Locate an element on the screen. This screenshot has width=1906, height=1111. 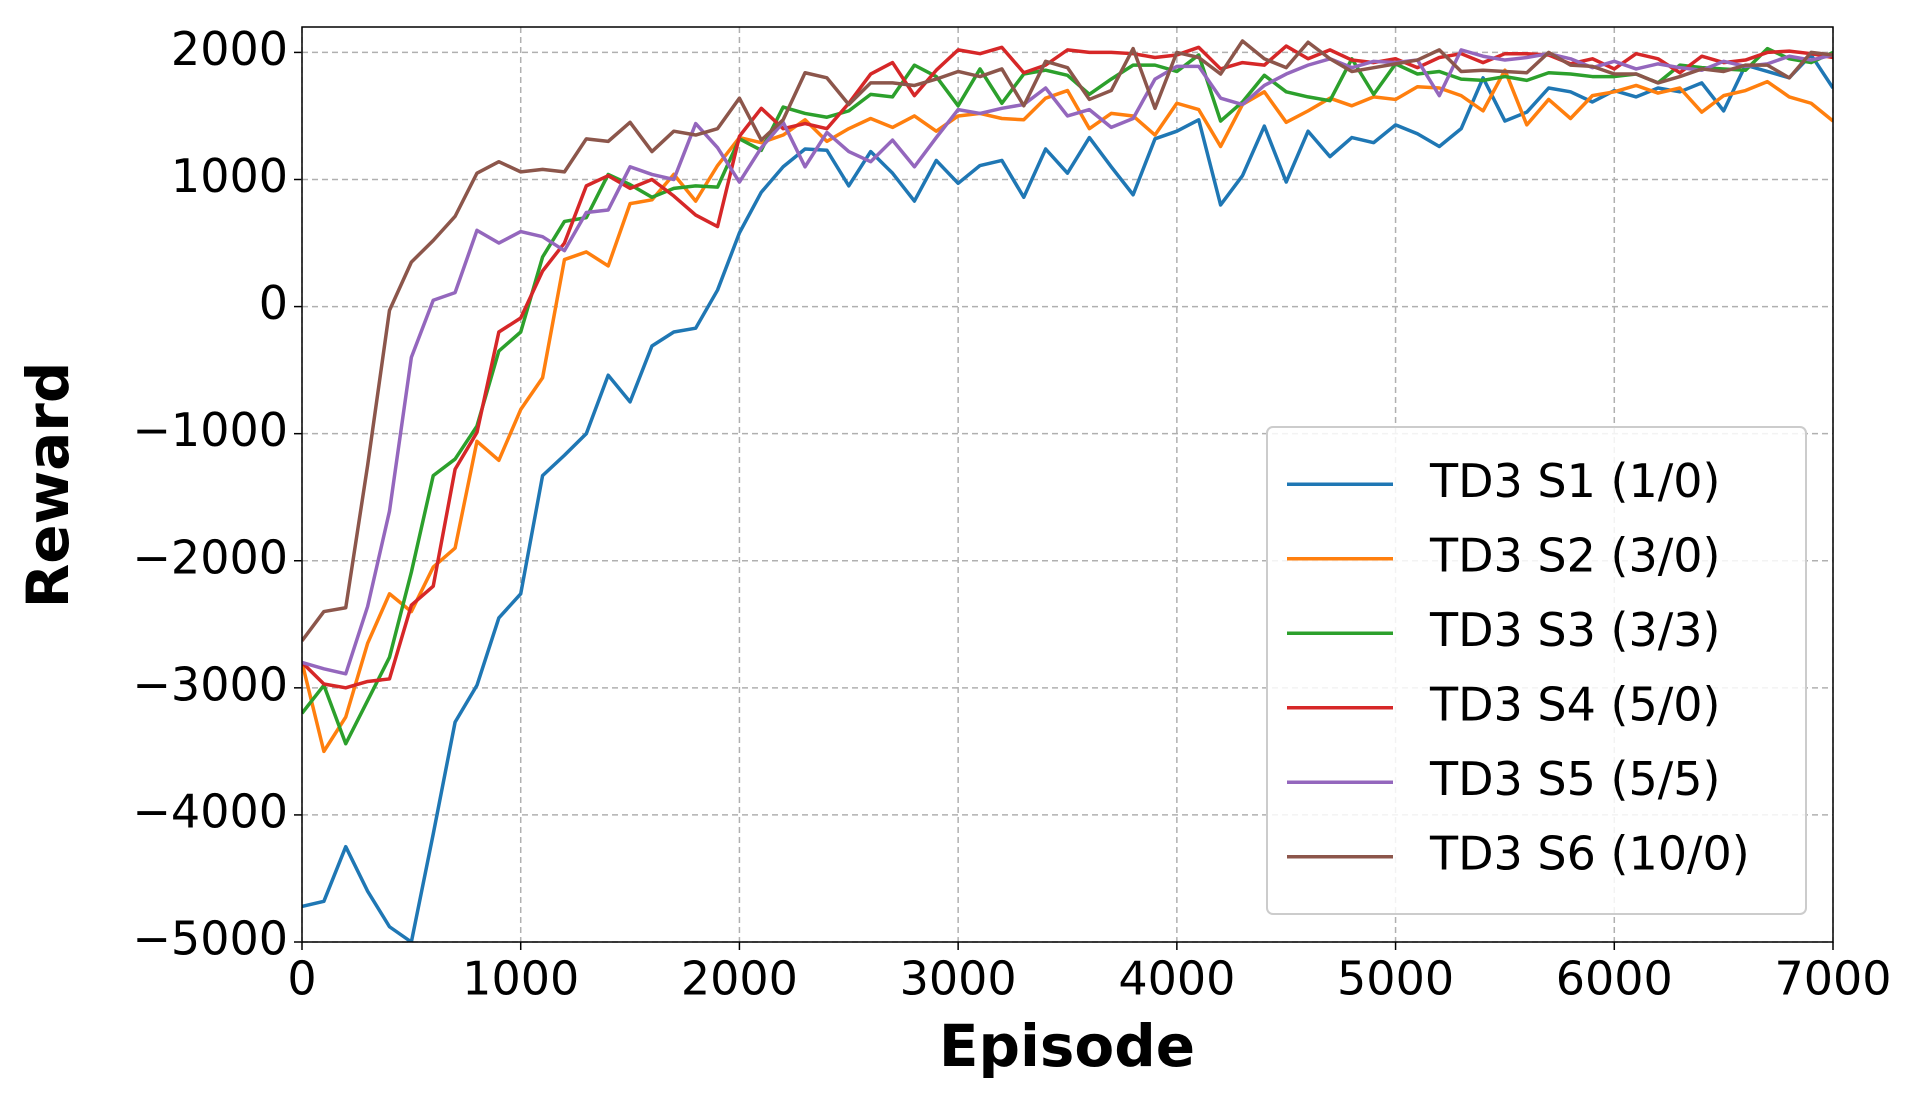
y-tick-label: 2000 is located at coordinates (229, 49).